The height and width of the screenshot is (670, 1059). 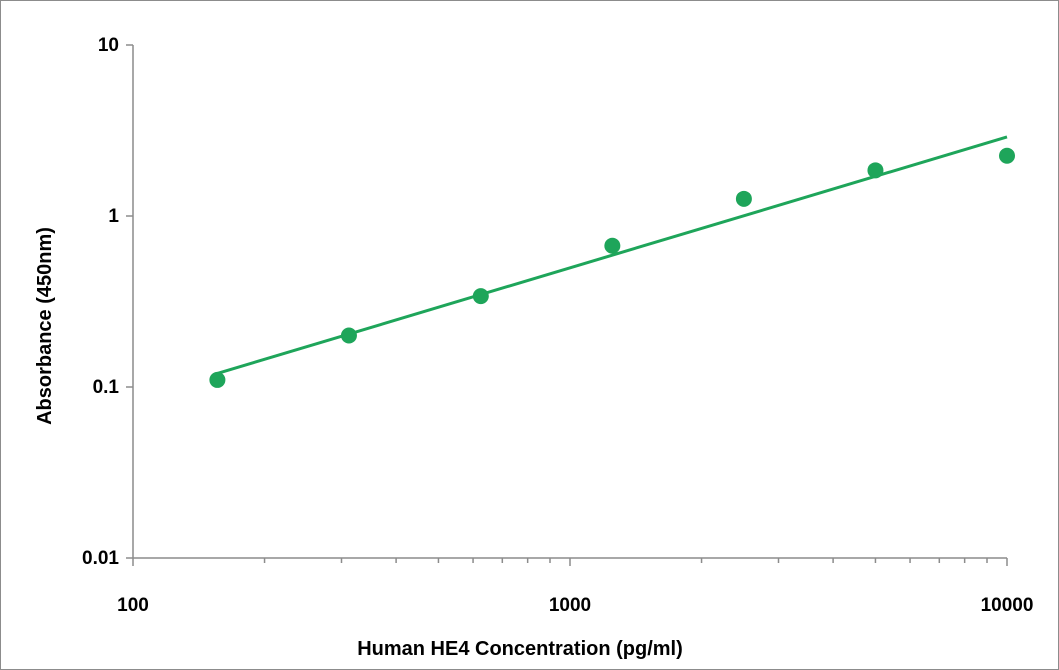 I want to click on y-tick-label: 0.1, so click(x=106, y=387).